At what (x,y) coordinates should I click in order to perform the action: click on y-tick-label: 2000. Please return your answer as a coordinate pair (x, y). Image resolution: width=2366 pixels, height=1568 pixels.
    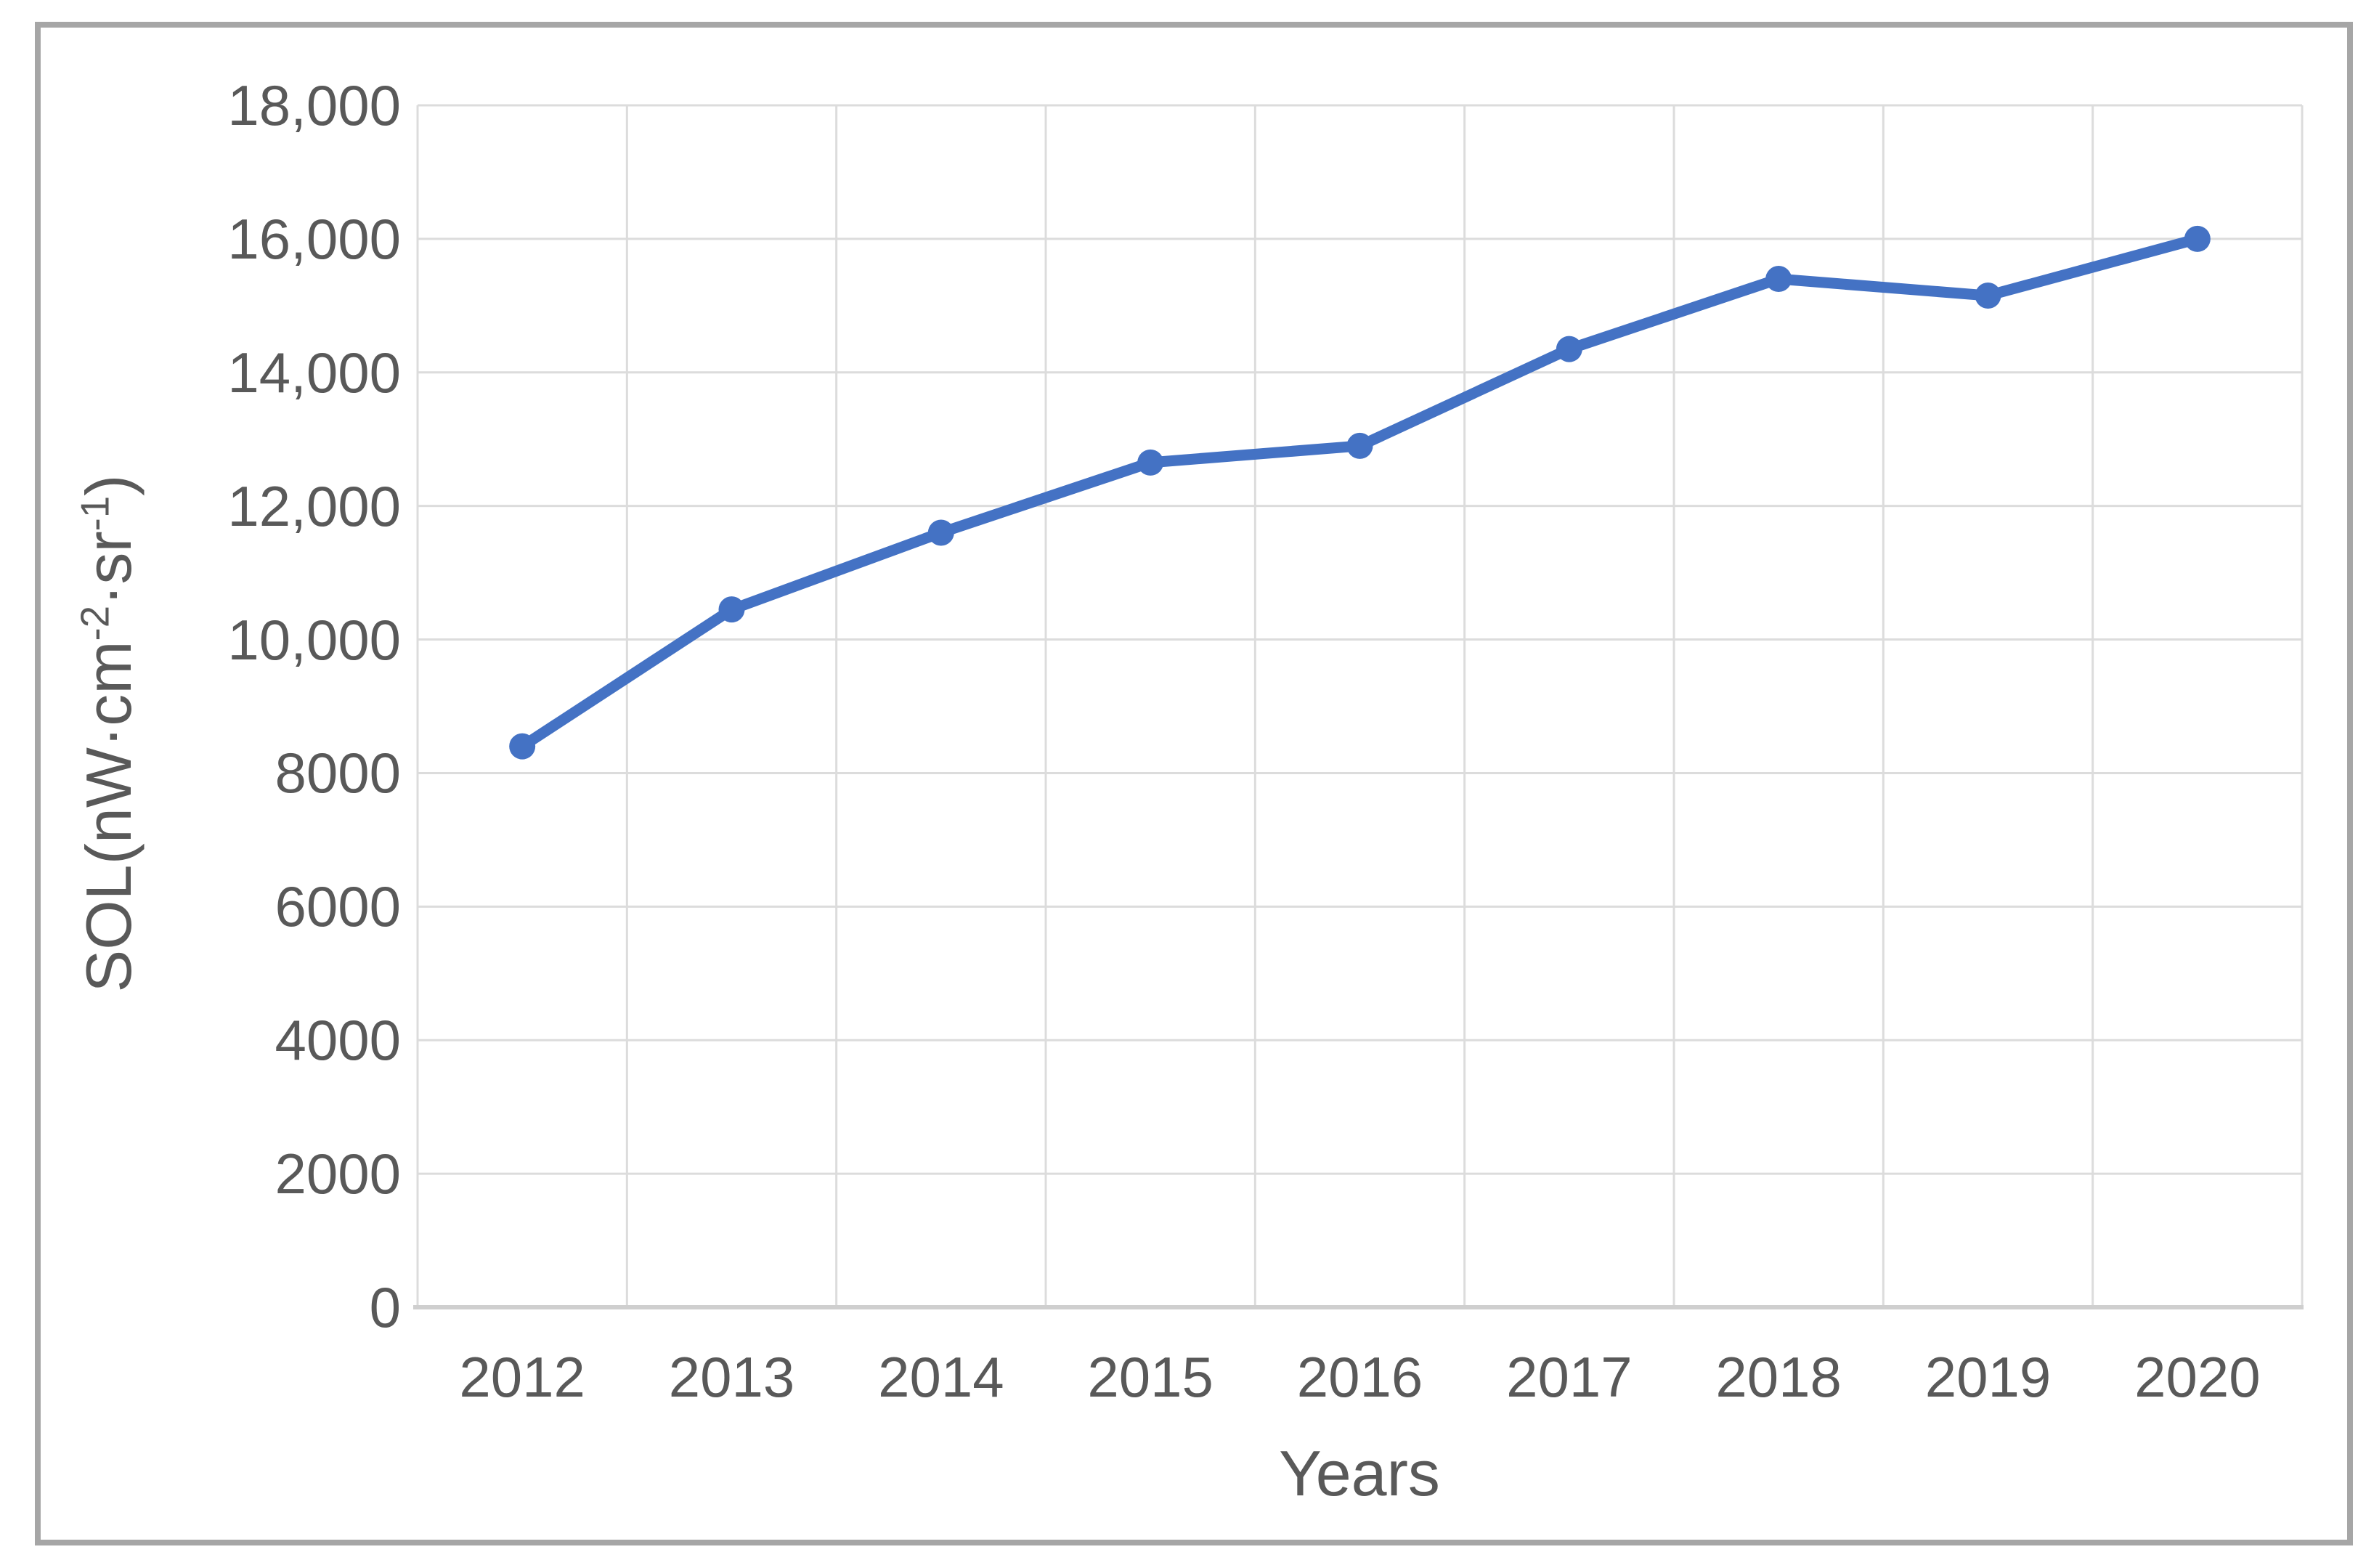
    Looking at the image, I should click on (338, 1174).